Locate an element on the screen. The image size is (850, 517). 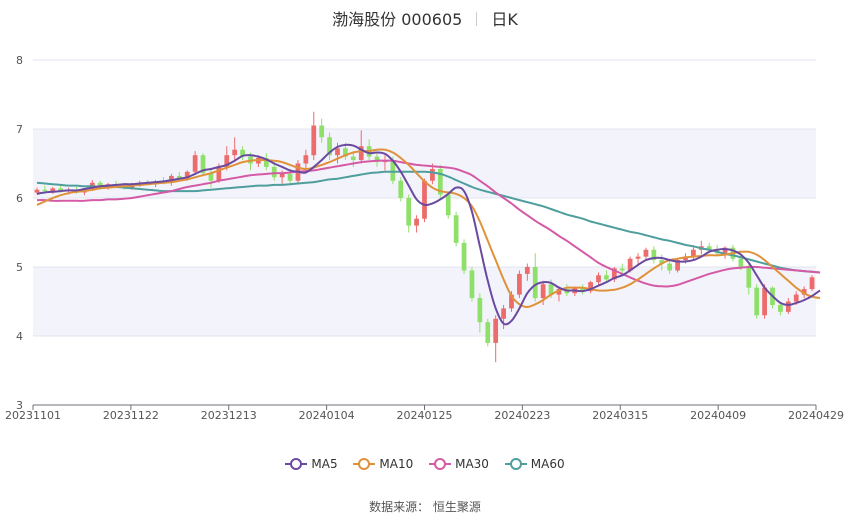
legend-ma5: MA5 is located at coordinates (311, 464).